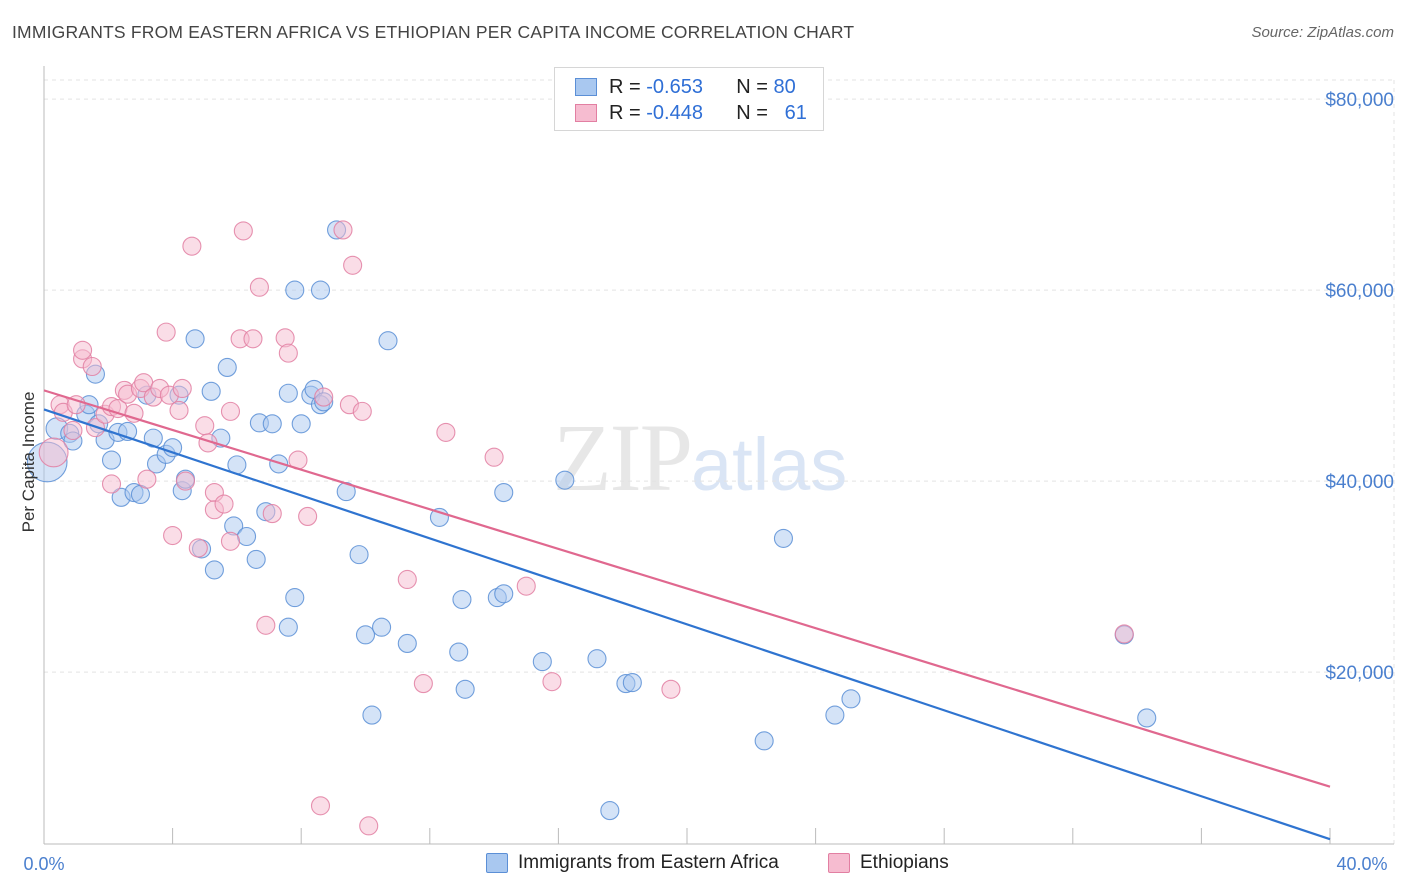 This screenshot has width=1406, height=892. What do you see at coordinates (769, 464) in the screenshot?
I see `watermark-atlas: atlas` at bounding box center [769, 464].